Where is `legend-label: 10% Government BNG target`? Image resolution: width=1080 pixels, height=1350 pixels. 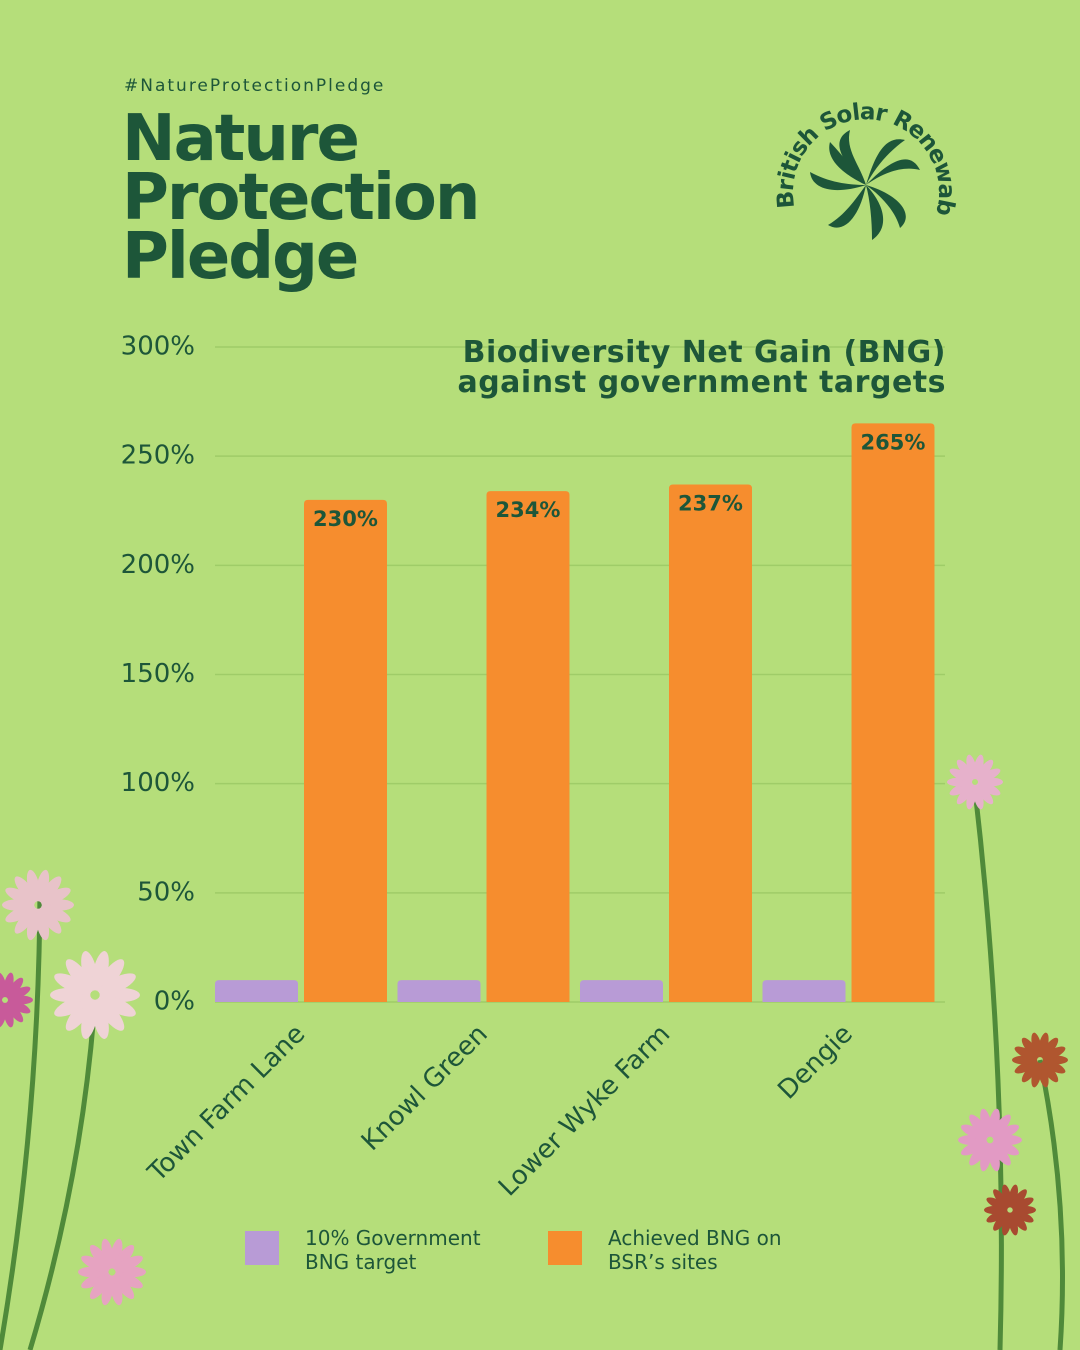
legend-label: 10% Government BNG target is located at coordinates (393, 1250).